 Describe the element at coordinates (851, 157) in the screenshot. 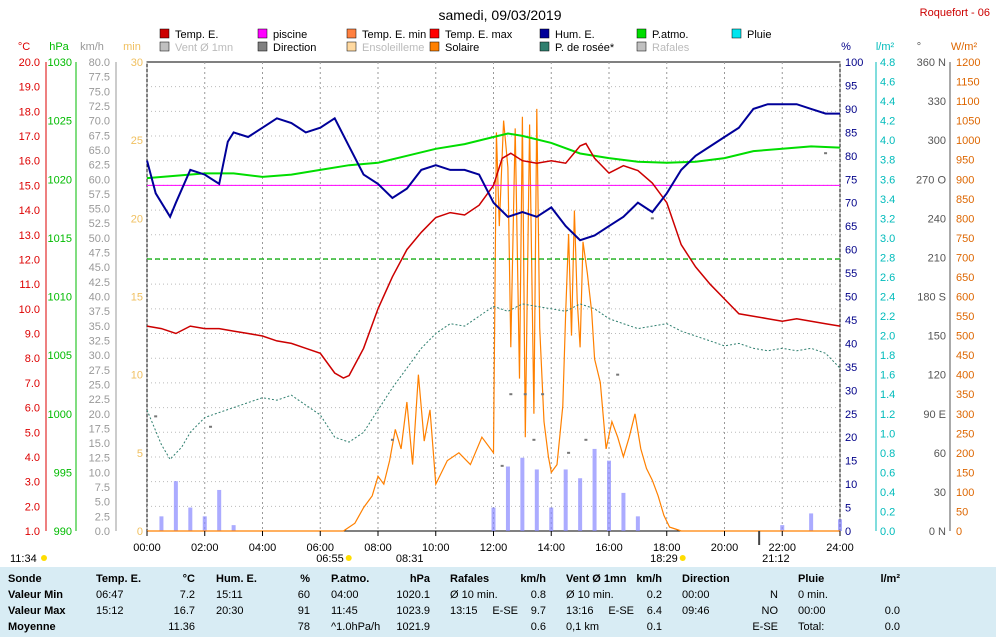

I see `humidity-tick-label: 80` at that location.